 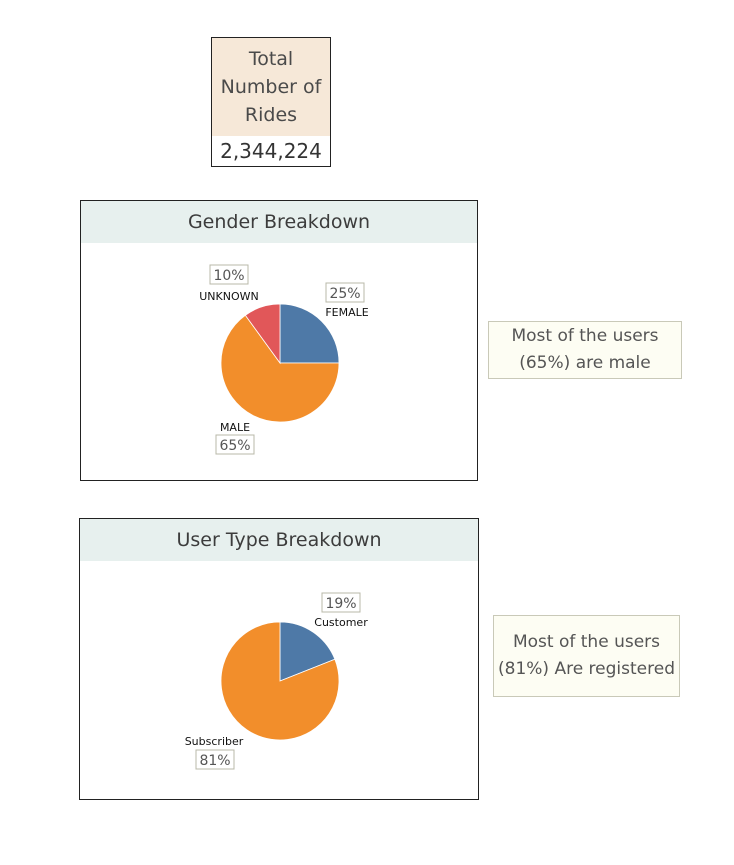 What do you see at coordinates (279, 222) in the screenshot?
I see `gender-chart-title: Gender Breakdown` at bounding box center [279, 222].